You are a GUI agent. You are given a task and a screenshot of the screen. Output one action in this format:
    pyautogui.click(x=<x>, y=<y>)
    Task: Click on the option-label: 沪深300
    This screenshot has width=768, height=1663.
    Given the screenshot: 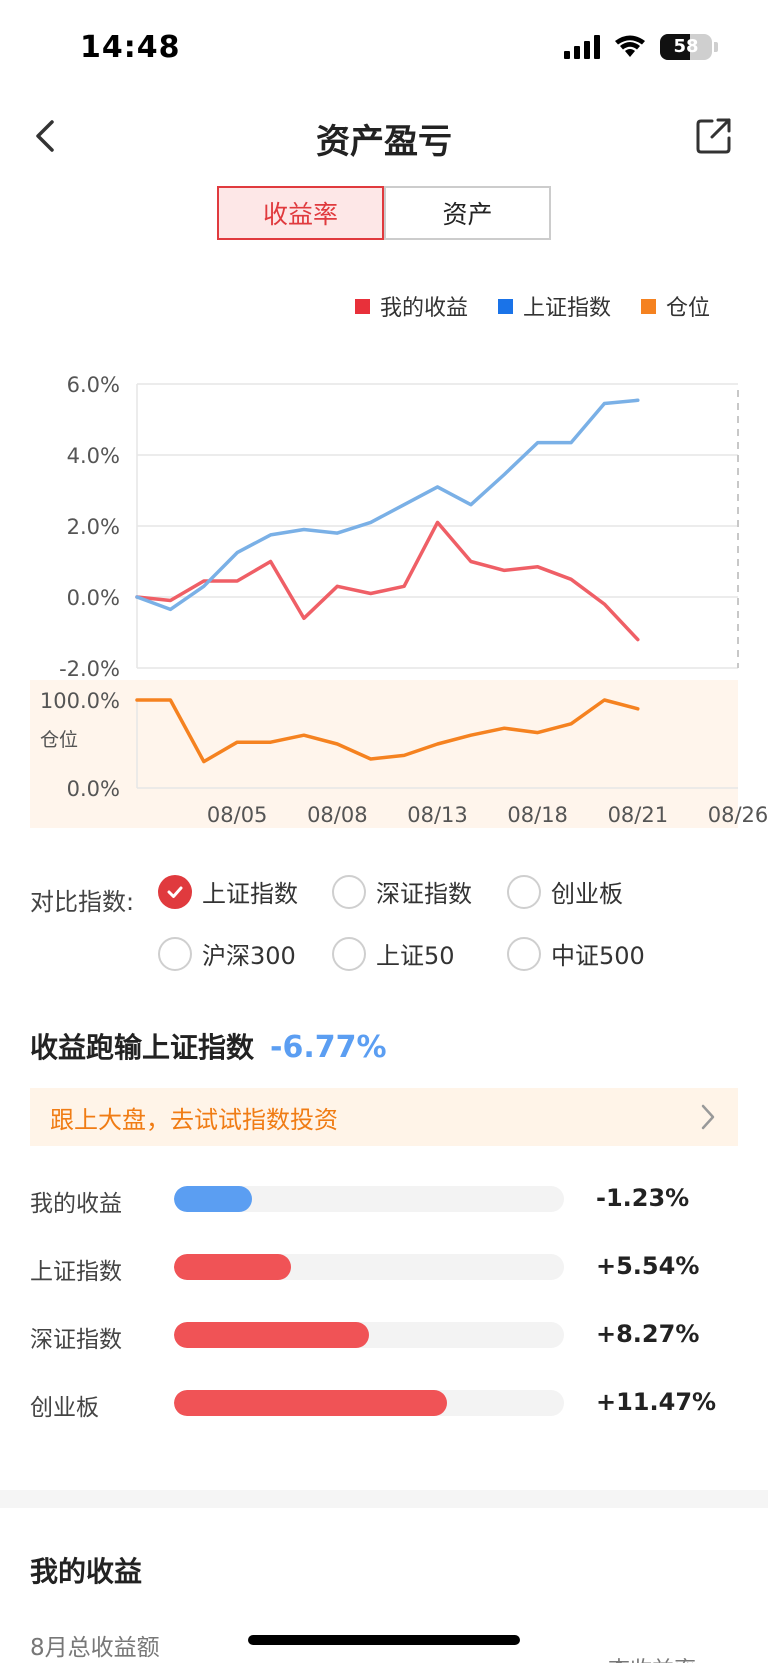 What is the action you would take?
    pyautogui.click(x=249, y=956)
    